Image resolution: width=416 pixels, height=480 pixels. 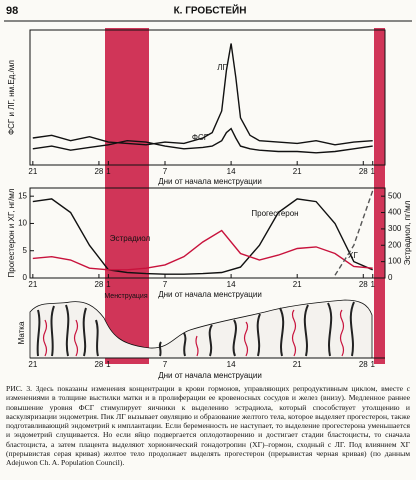 What do you see at coordinates (25, 277) in the screenshot?
I see `y-tick-label: 0` at bounding box center [25, 277].